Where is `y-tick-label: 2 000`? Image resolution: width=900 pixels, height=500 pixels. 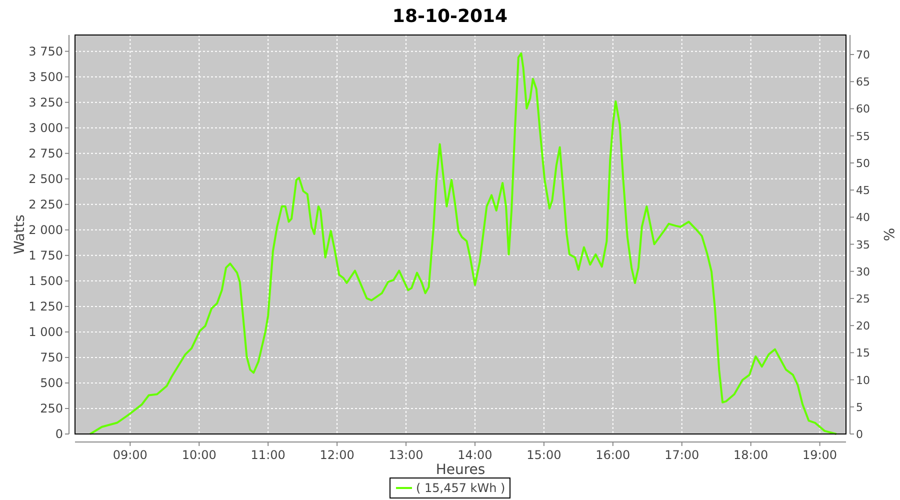
y-tick-label: 2 000 is located at coordinates (45, 229).